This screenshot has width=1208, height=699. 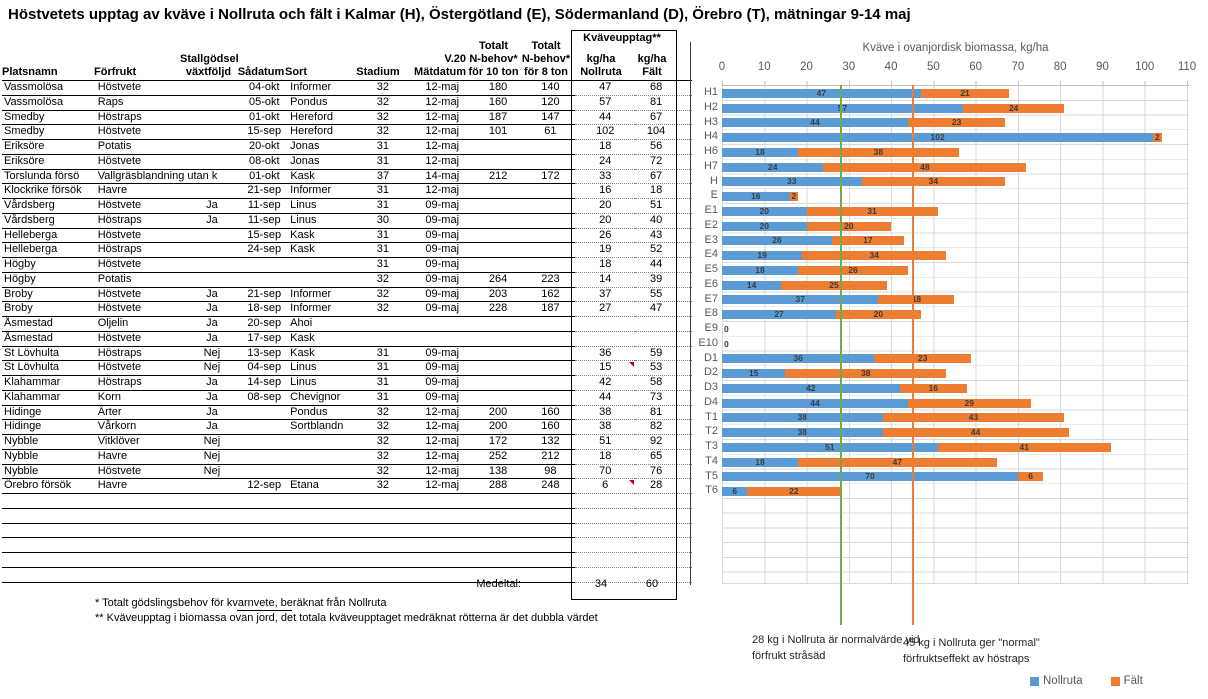 I want to click on cell-nollruta: 19, so click(x=605, y=250).